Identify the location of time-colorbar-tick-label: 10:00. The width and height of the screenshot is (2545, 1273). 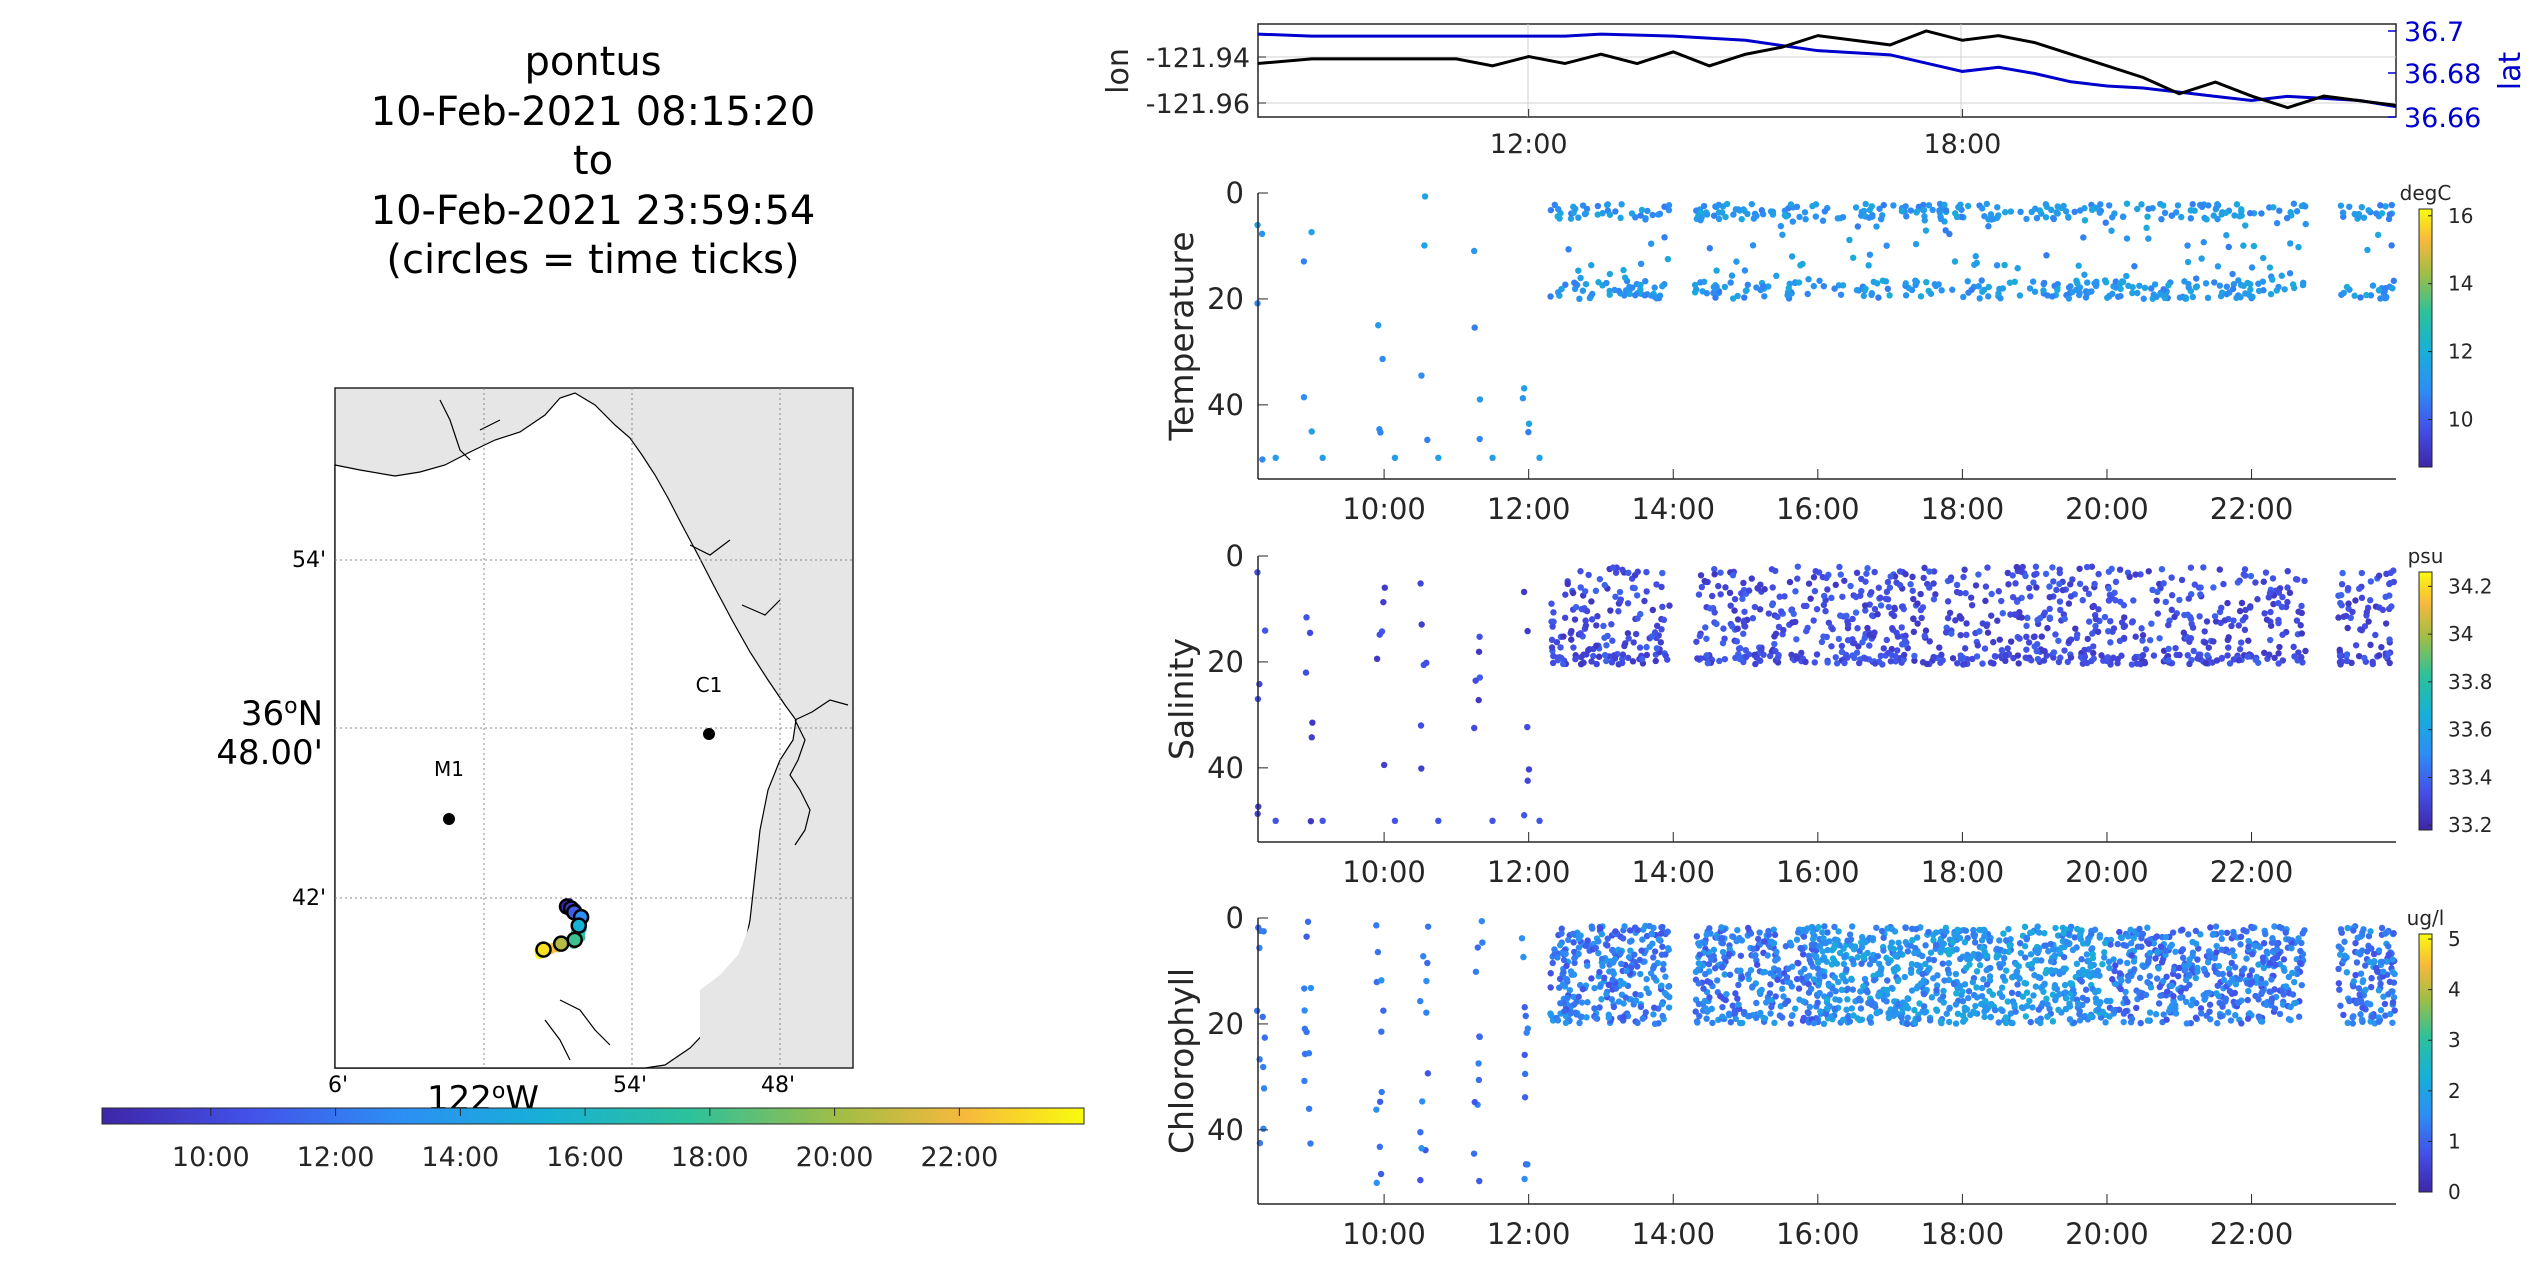
(211, 1157).